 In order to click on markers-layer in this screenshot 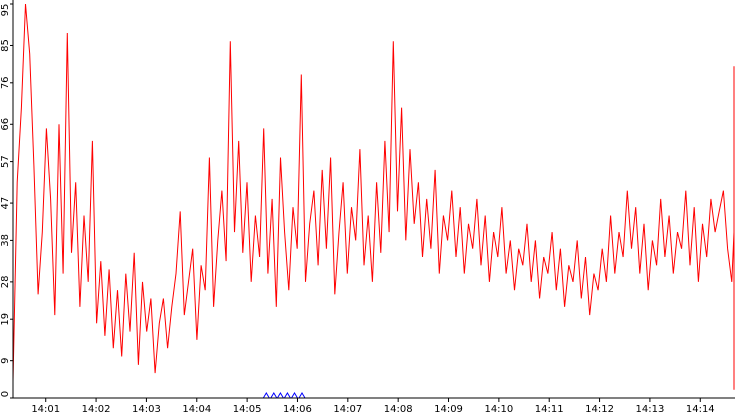, I will do `click(284, 395)`.